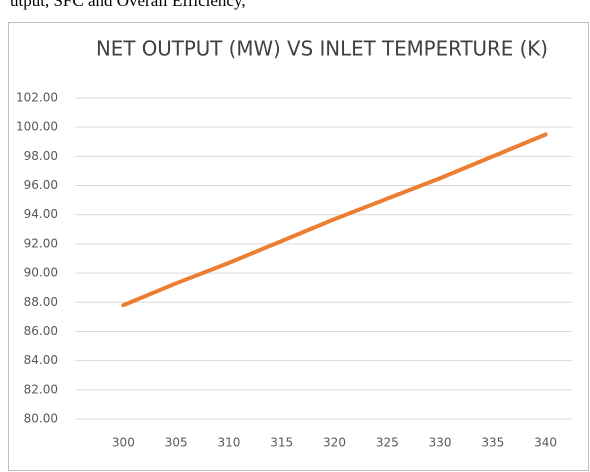 The image size is (590, 472). I want to click on chart-title: NET OUTPUT (MW) VS INLET TEMPERTURE (K), so click(322, 49).